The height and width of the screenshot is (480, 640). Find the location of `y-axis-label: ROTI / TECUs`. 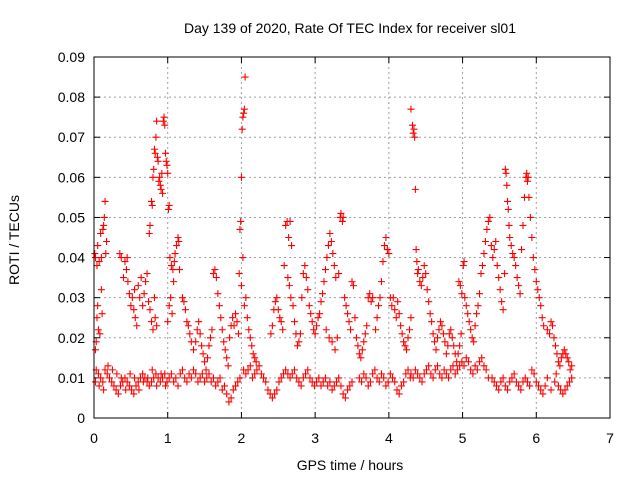

y-axis-label: ROTI / TECUs is located at coordinates (14, 240).